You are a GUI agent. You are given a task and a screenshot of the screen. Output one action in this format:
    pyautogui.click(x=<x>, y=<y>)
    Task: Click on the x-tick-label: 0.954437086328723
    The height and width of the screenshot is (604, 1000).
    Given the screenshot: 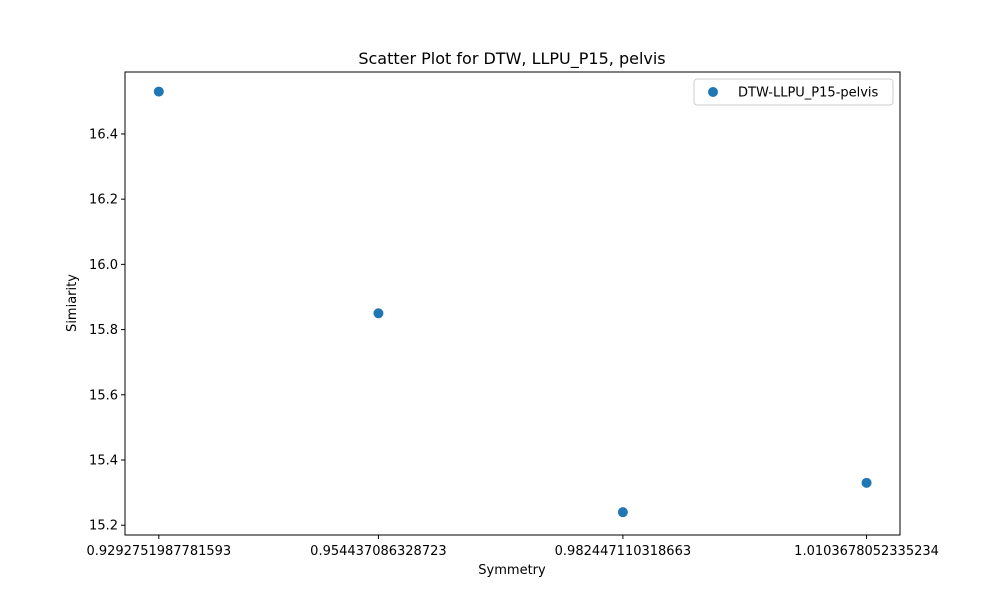 What is the action you would take?
    pyautogui.click(x=378, y=551)
    